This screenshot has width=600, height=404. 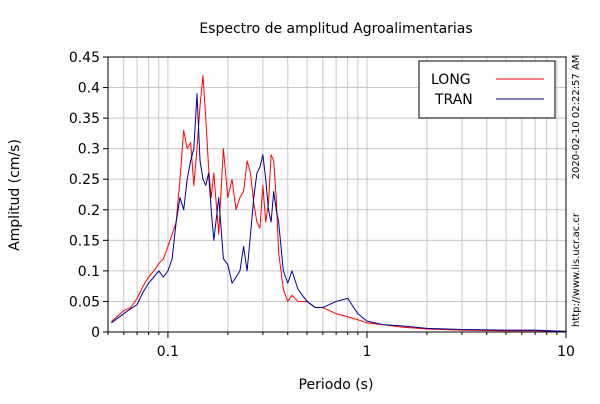 What do you see at coordinates (84, 180) in the screenshot?
I see `y-tick-label: 0.25` at bounding box center [84, 180].